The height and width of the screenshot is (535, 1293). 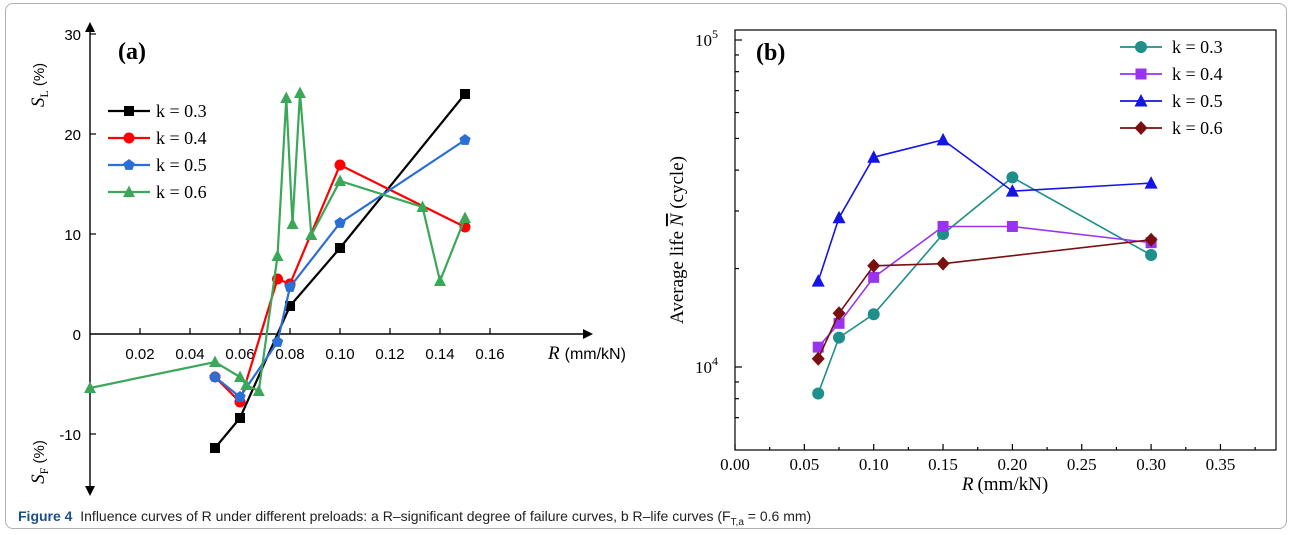 I want to click on caption-figure-label: Figure 4, so click(x=45, y=516).